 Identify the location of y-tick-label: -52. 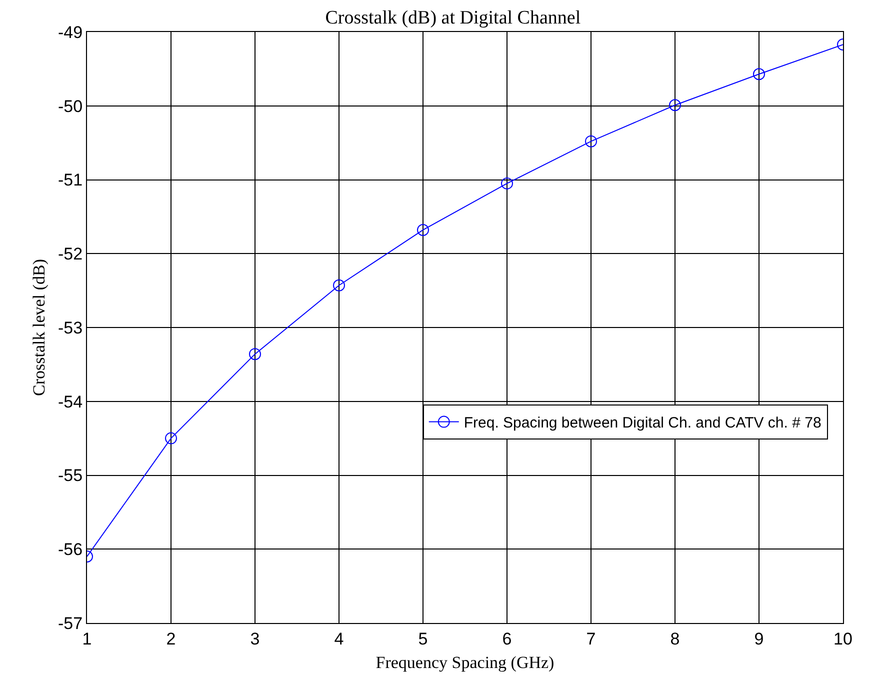
(70, 254).